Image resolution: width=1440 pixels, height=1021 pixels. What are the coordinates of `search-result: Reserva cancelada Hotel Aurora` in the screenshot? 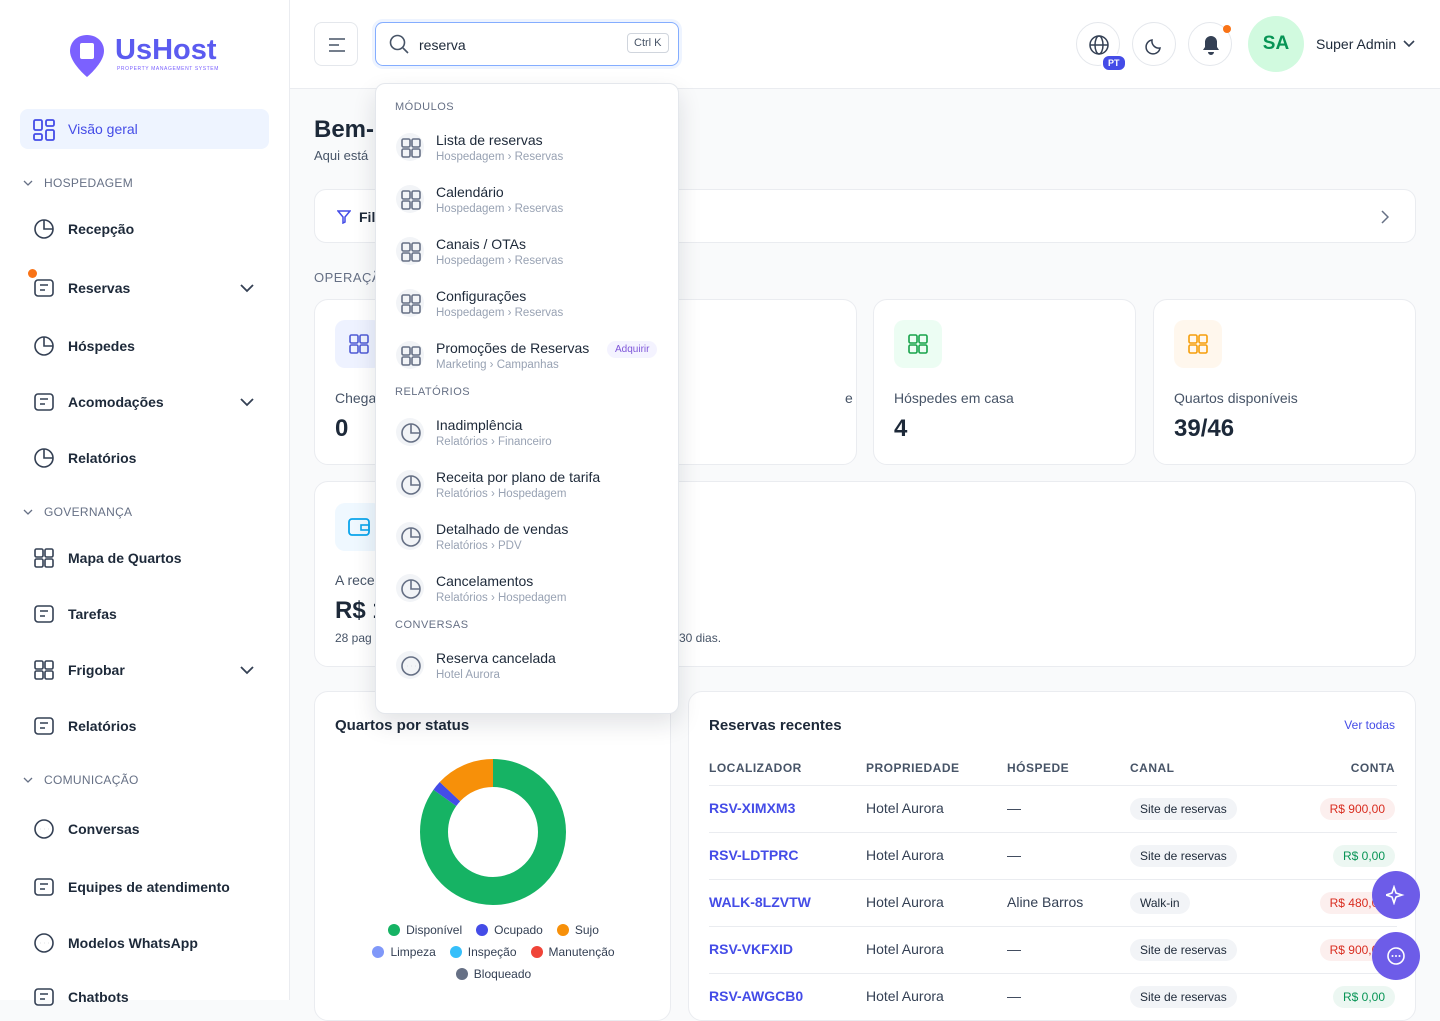 It's located at (527, 666).